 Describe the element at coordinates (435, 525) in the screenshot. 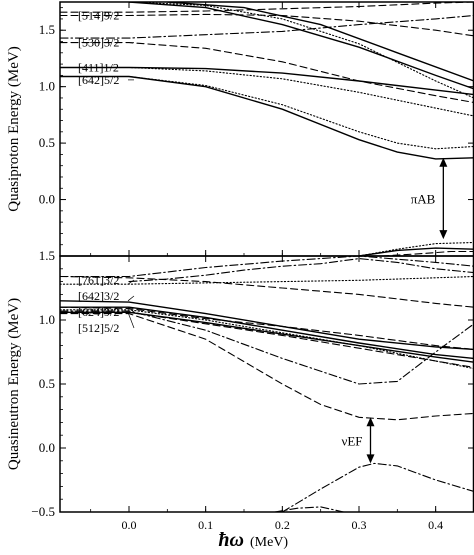

I see `x-tick-label: 0.4` at that location.